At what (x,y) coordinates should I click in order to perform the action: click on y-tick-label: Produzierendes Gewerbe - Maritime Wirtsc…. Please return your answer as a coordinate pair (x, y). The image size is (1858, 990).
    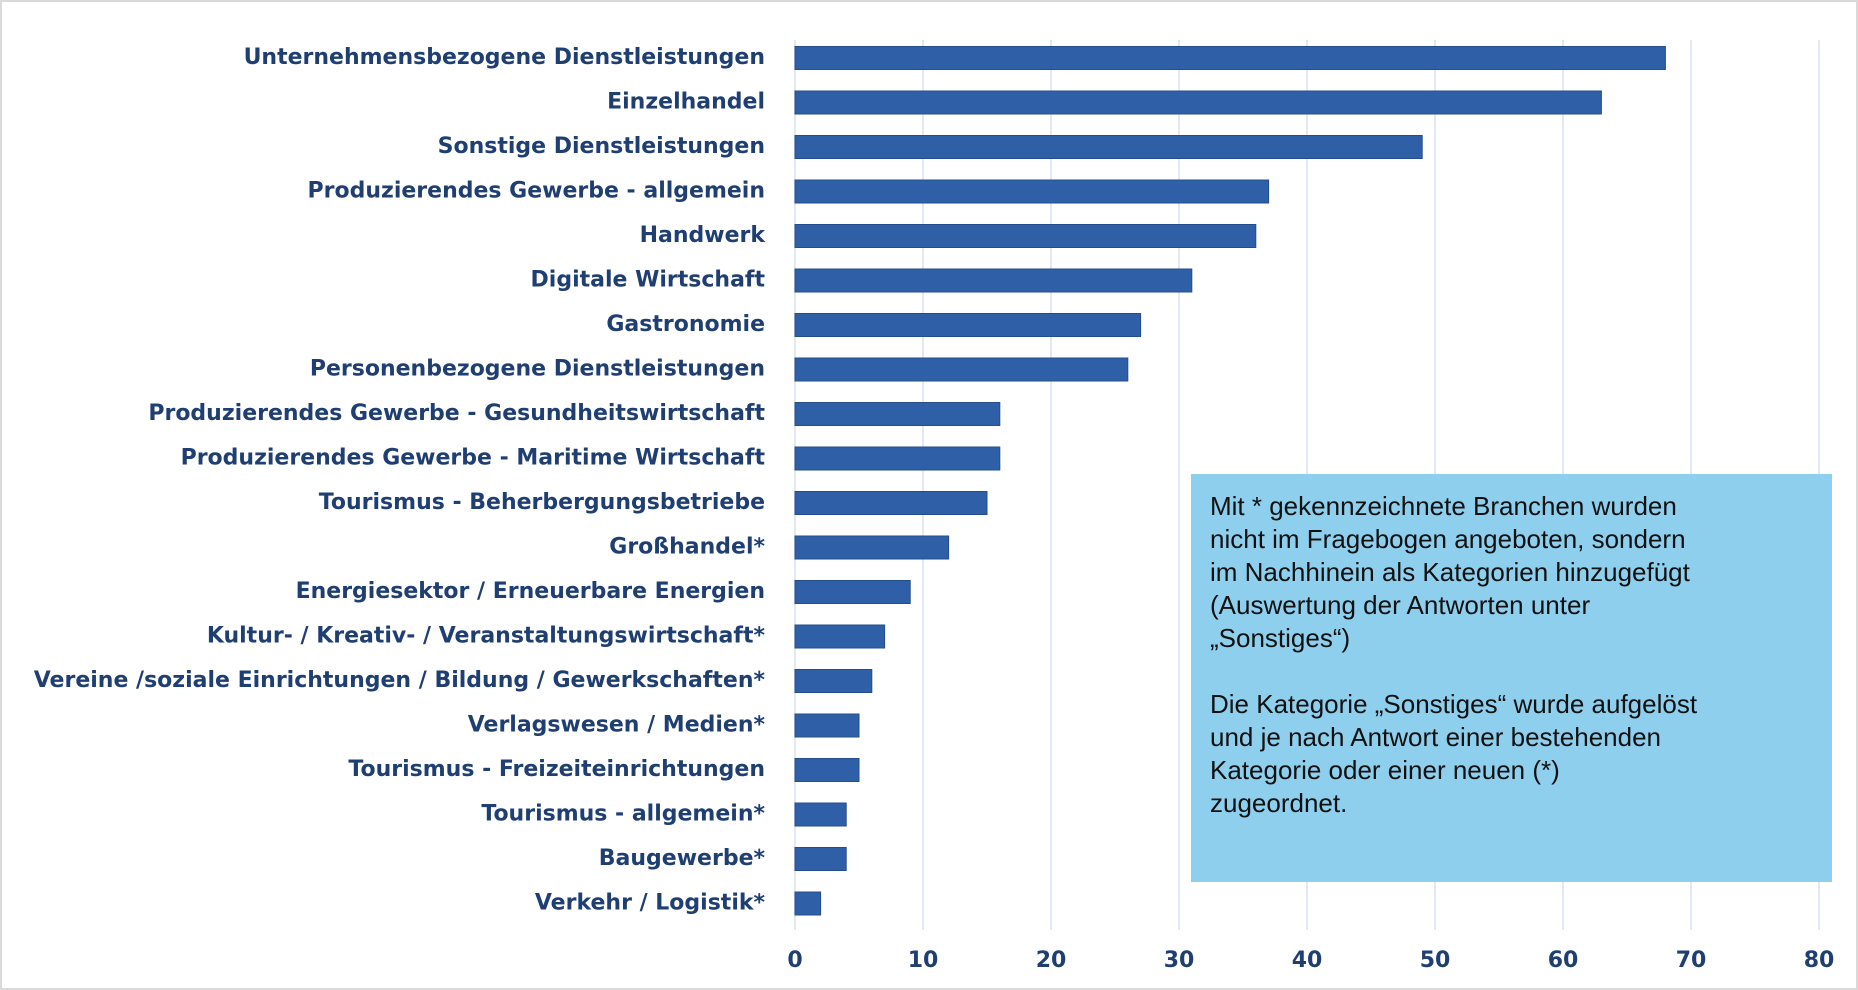
    Looking at the image, I should click on (473, 458).